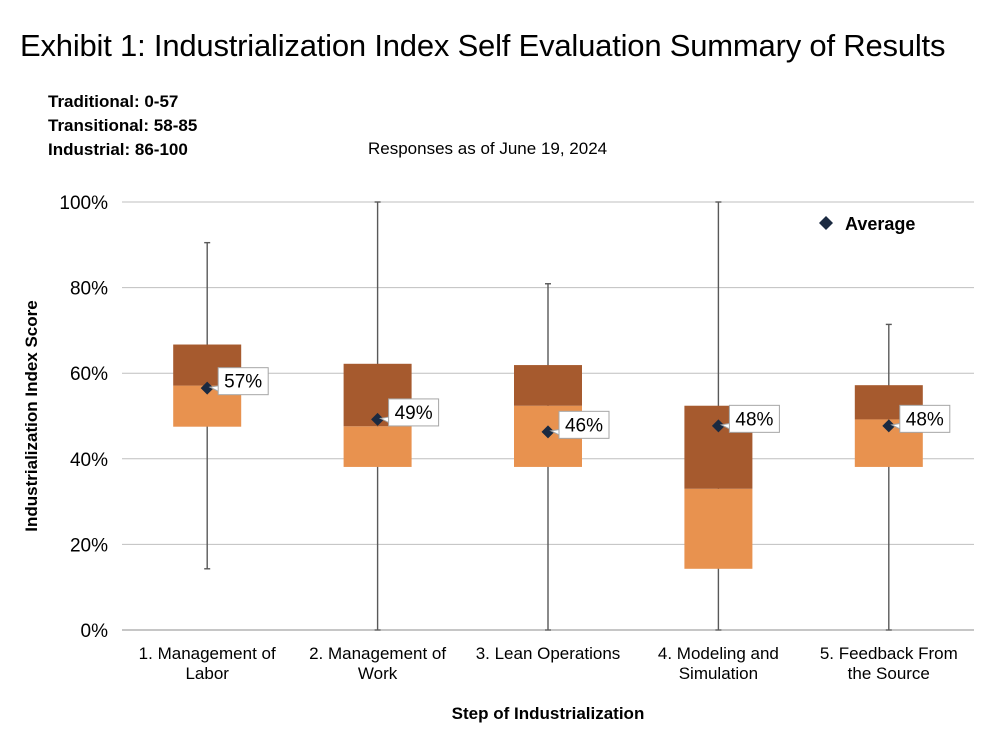  I want to click on box-upper, so click(548, 385).